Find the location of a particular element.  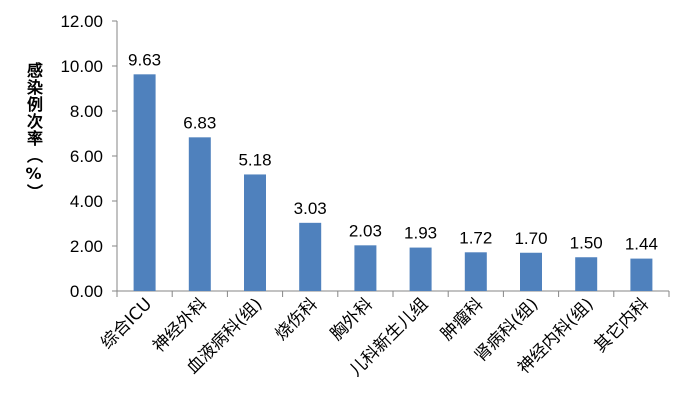

data-label: 1.50 is located at coordinates (586, 242).